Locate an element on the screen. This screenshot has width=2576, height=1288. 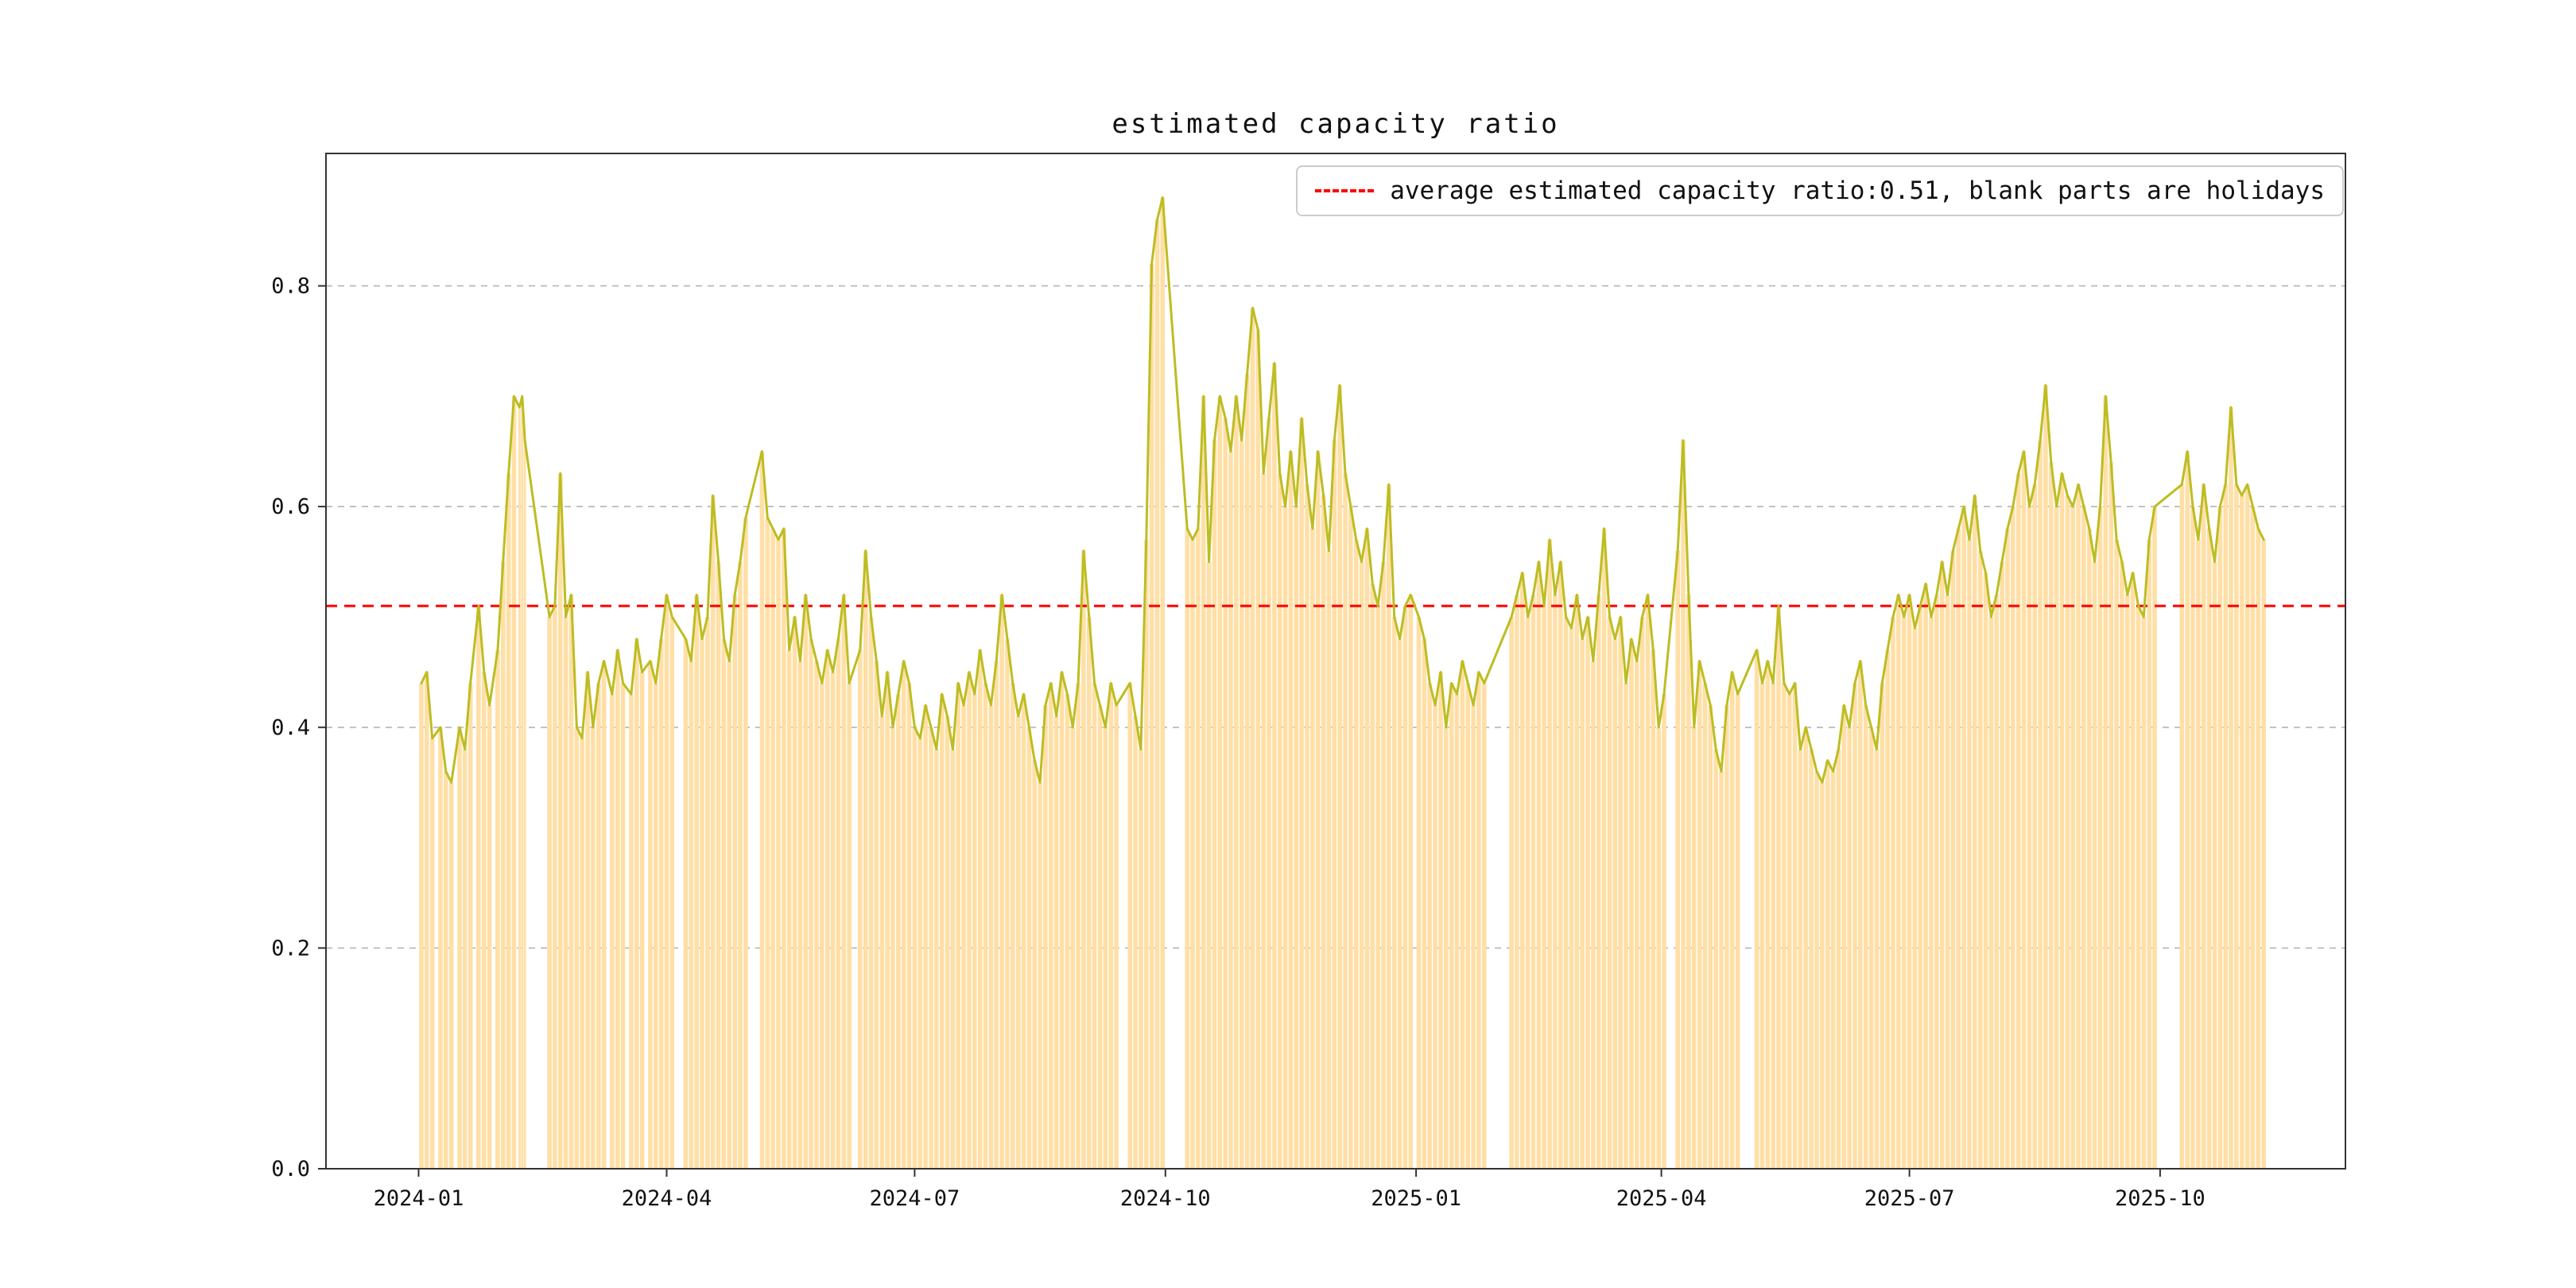
svg-text: 0.6 is located at coordinates (291, 507).